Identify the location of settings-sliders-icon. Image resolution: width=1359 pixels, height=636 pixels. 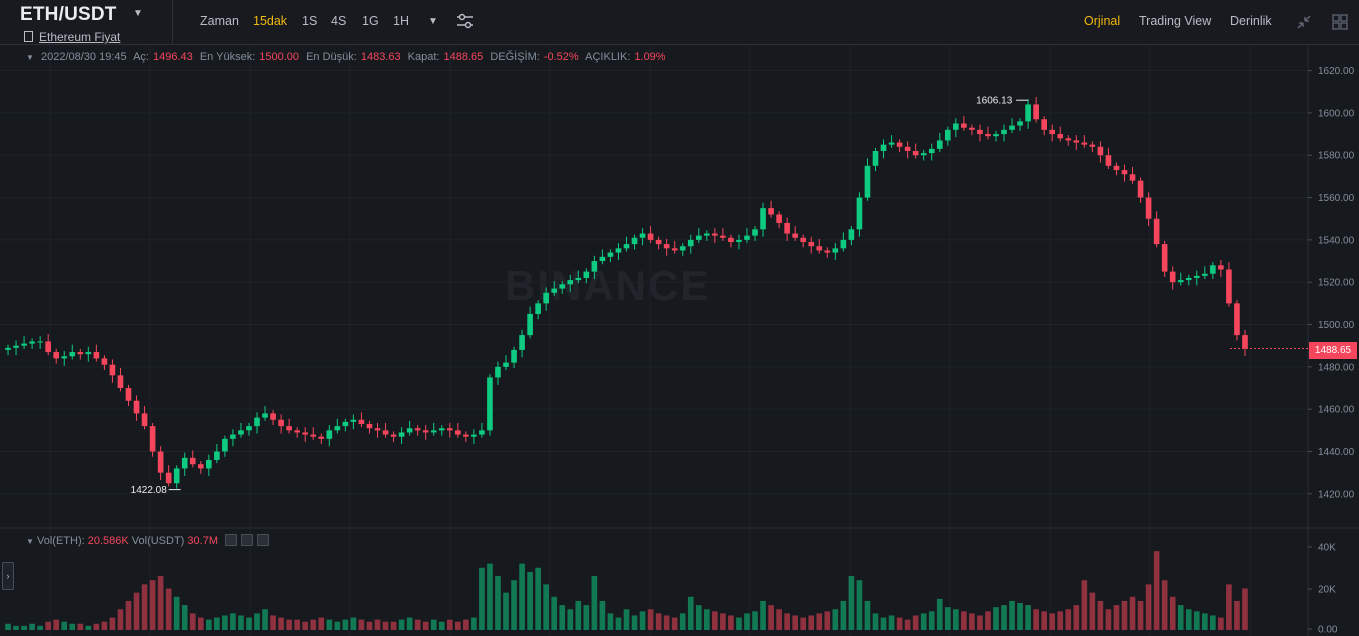
(465, 23).